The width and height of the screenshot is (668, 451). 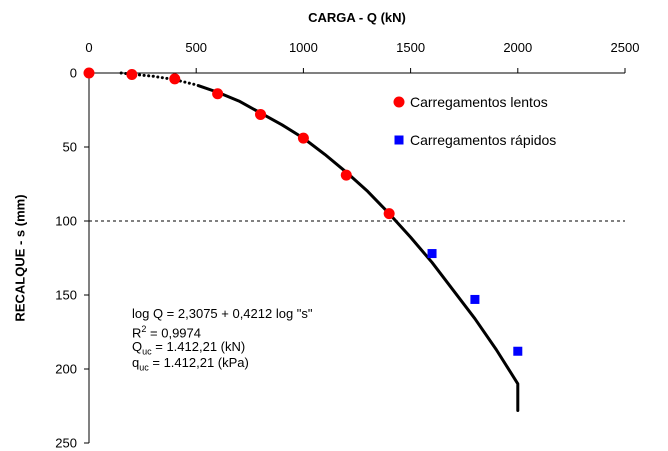 What do you see at coordinates (517, 47) in the screenshot?
I see `x-tick-label: 2000` at bounding box center [517, 47].